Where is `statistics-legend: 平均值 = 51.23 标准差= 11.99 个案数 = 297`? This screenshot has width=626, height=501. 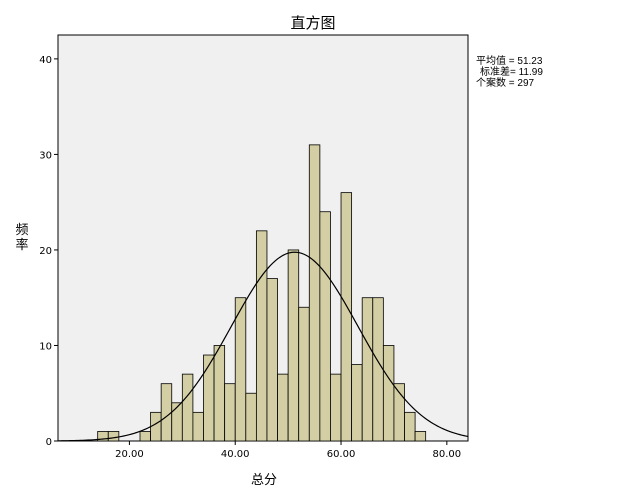 statistics-legend: 平均值 = 51.23 标准差= 11.99 个案数 = 297 is located at coordinates (509, 72).